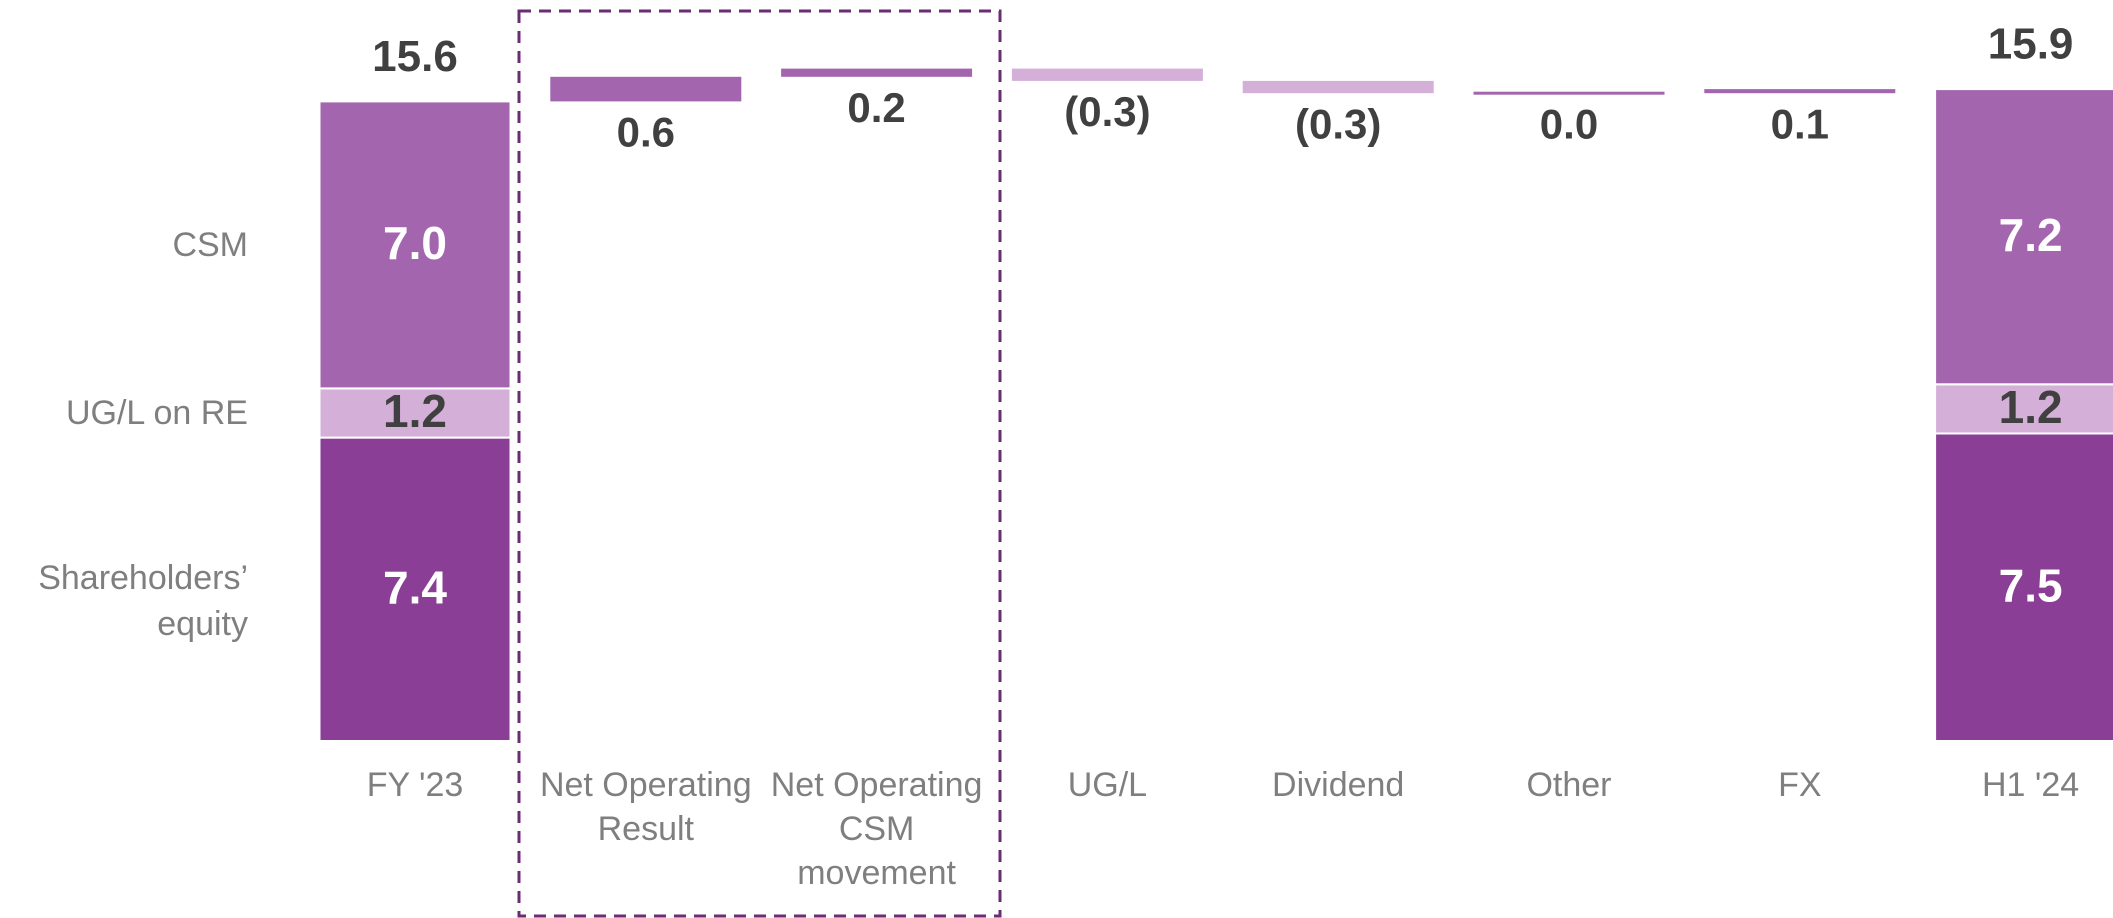  I want to click on x-tick-label: Other, so click(1568, 785).